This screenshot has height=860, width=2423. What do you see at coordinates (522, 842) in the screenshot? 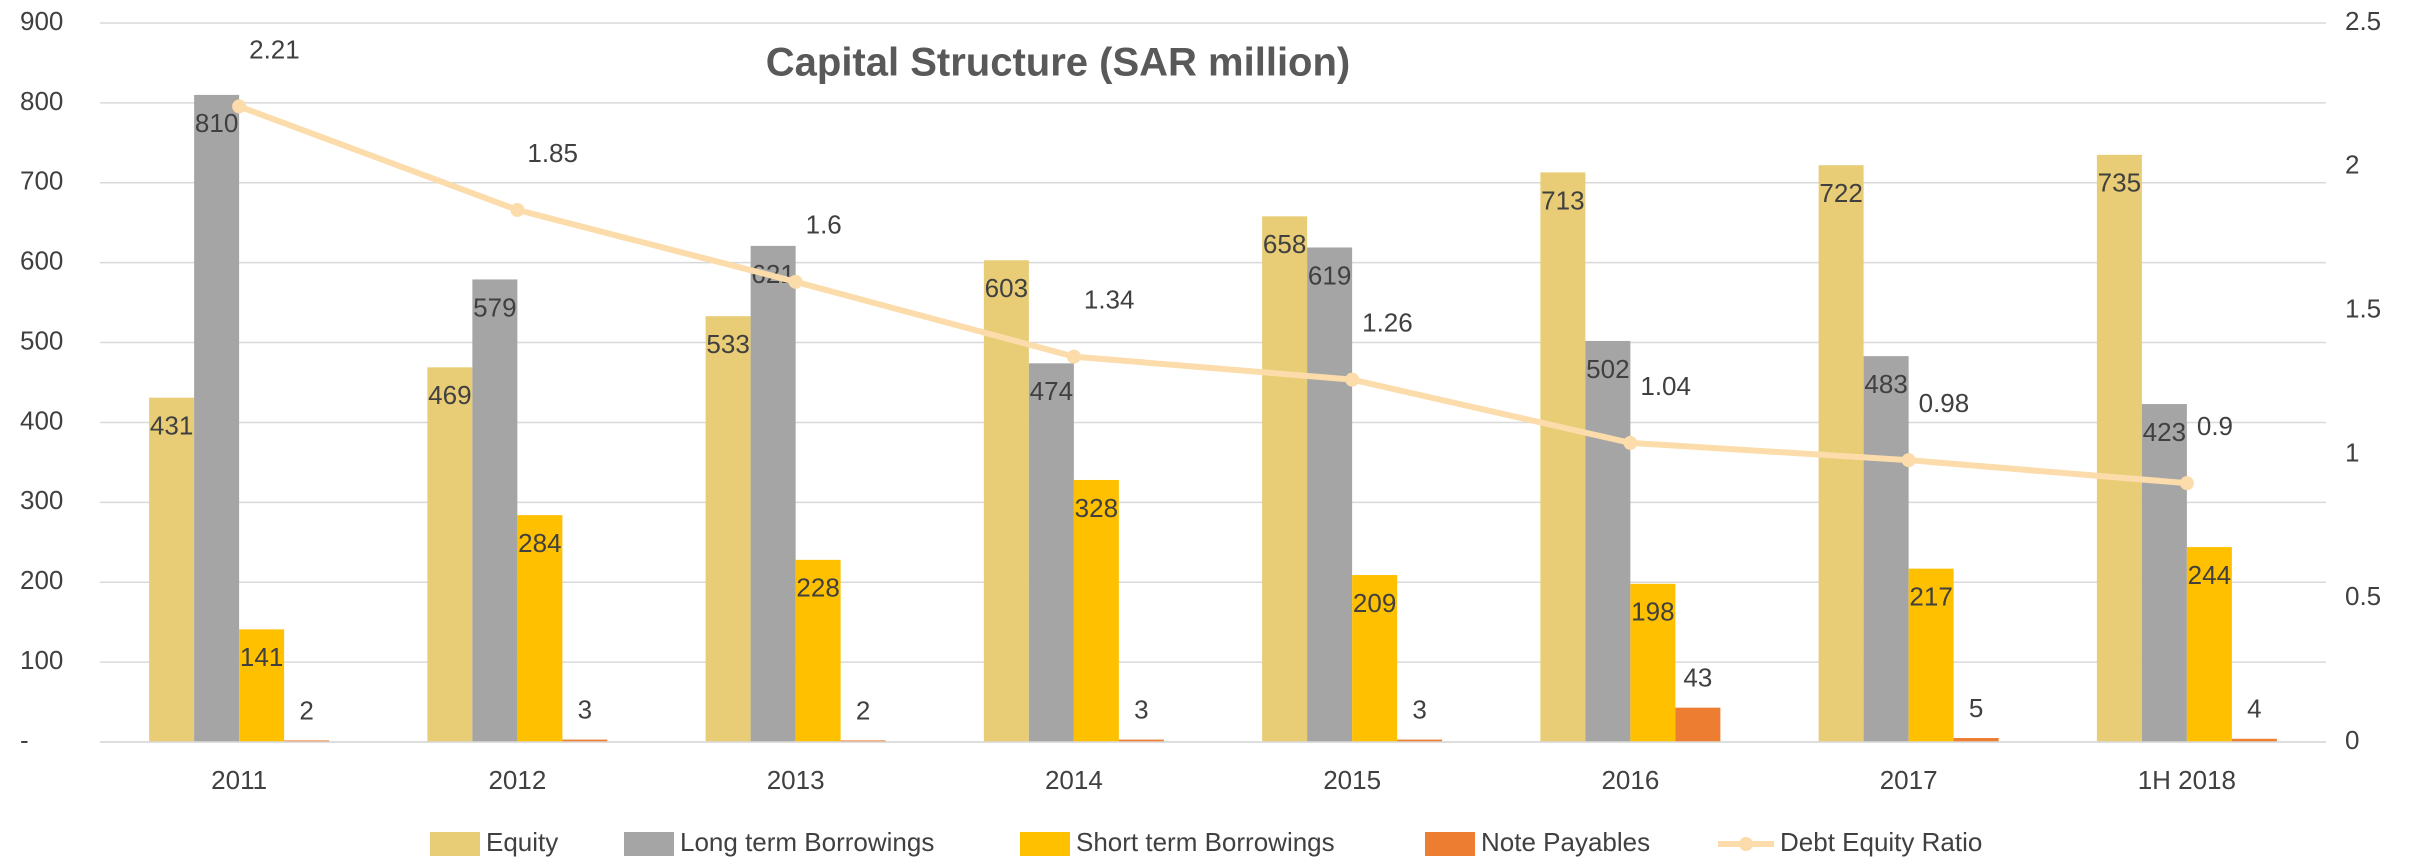
I see `legend-label: Equity` at bounding box center [522, 842].